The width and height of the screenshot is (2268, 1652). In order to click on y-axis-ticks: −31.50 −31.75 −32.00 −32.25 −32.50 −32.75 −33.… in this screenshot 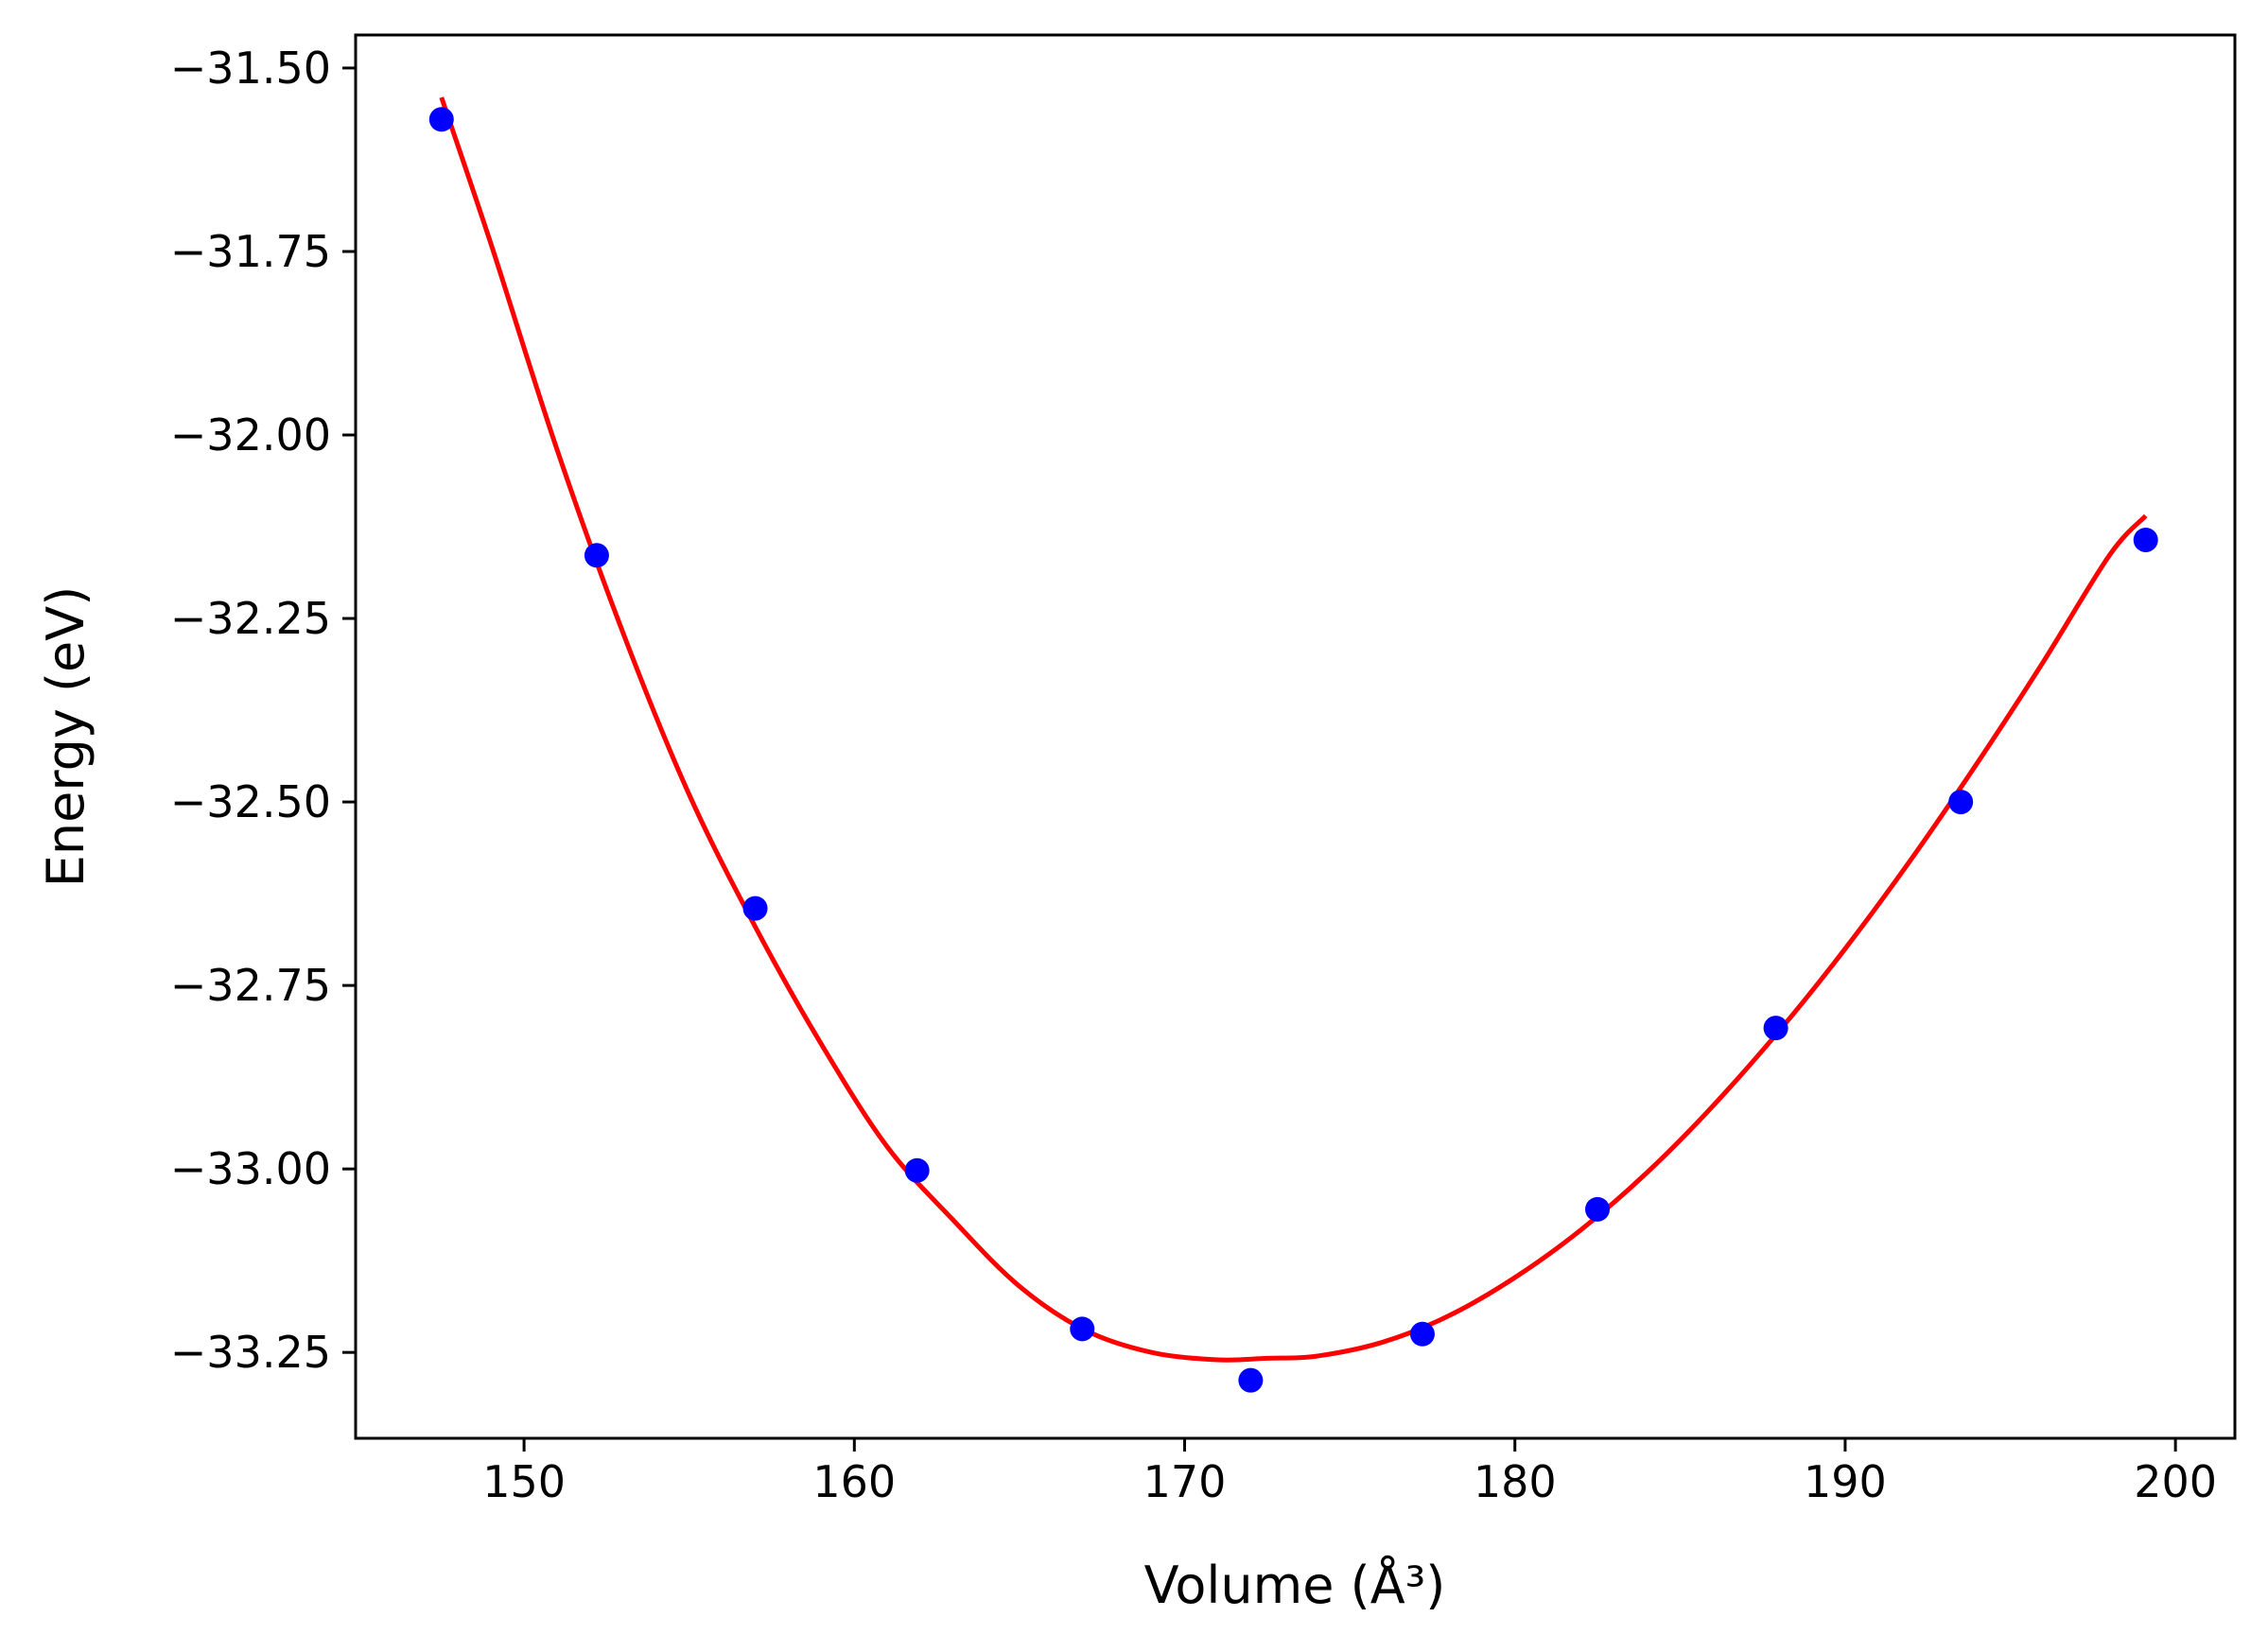, I will do `click(263, 710)`.